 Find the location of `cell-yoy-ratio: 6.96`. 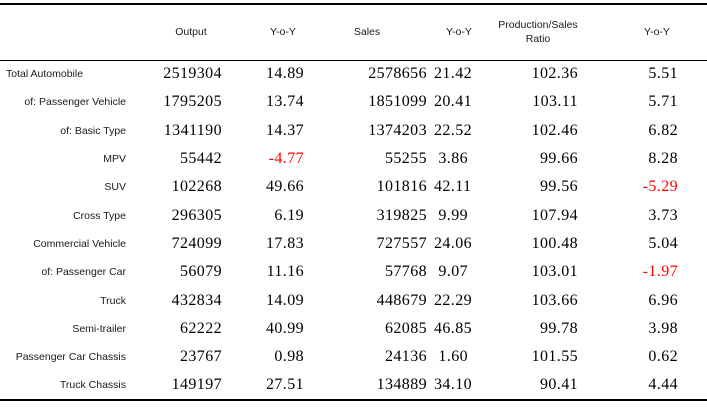

cell-yoy-ratio: 6.96 is located at coordinates (663, 300).